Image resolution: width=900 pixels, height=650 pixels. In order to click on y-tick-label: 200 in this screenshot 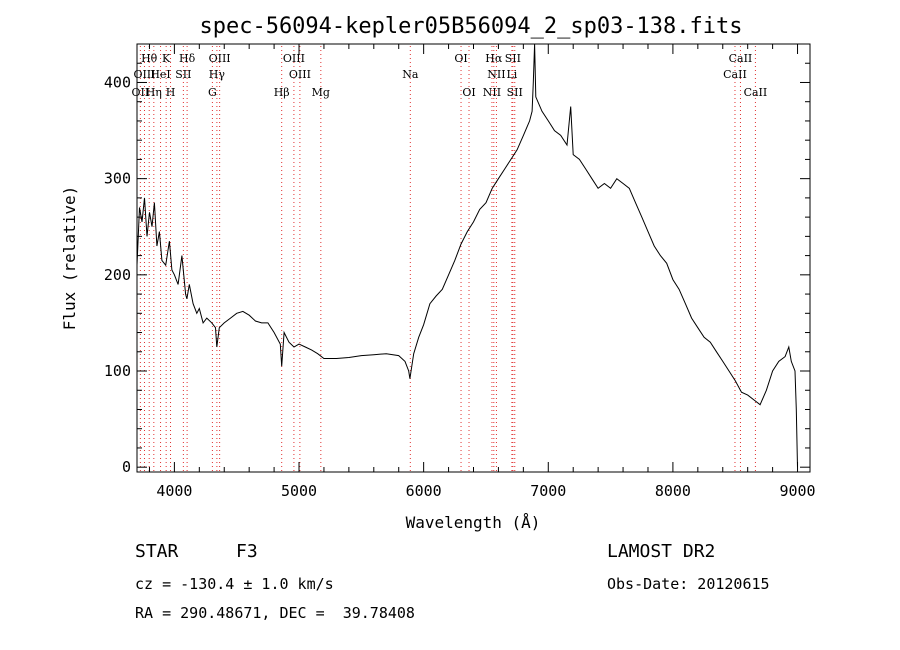, I will do `click(117, 275)`.